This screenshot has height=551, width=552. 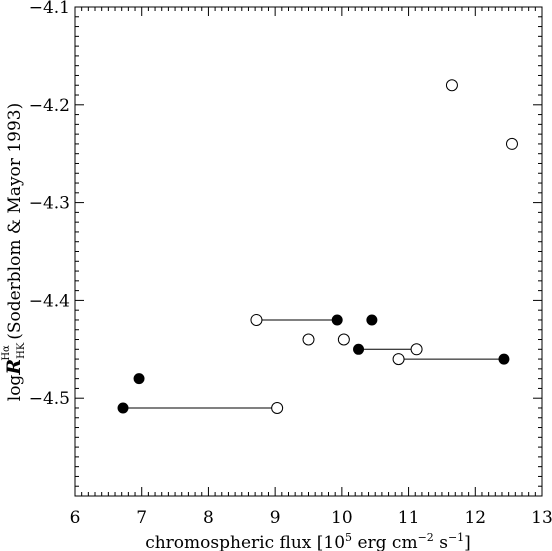 What do you see at coordinates (14, 367) in the screenshot?
I see `y-title-r: R` at bounding box center [14, 367].